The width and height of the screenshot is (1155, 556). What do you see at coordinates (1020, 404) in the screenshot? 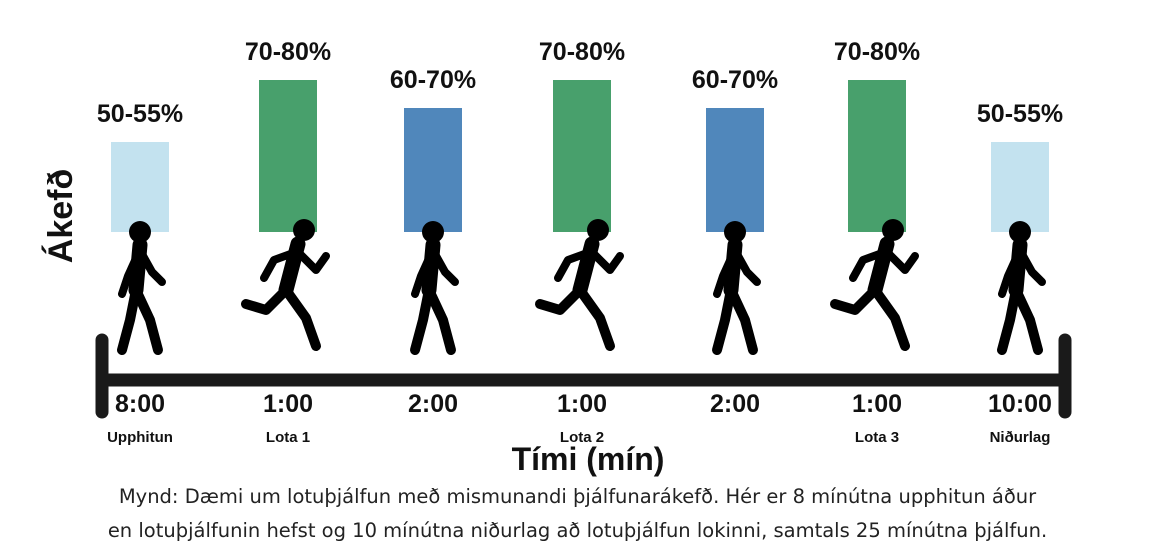
I see `duration-label: 10:00` at bounding box center [1020, 404].